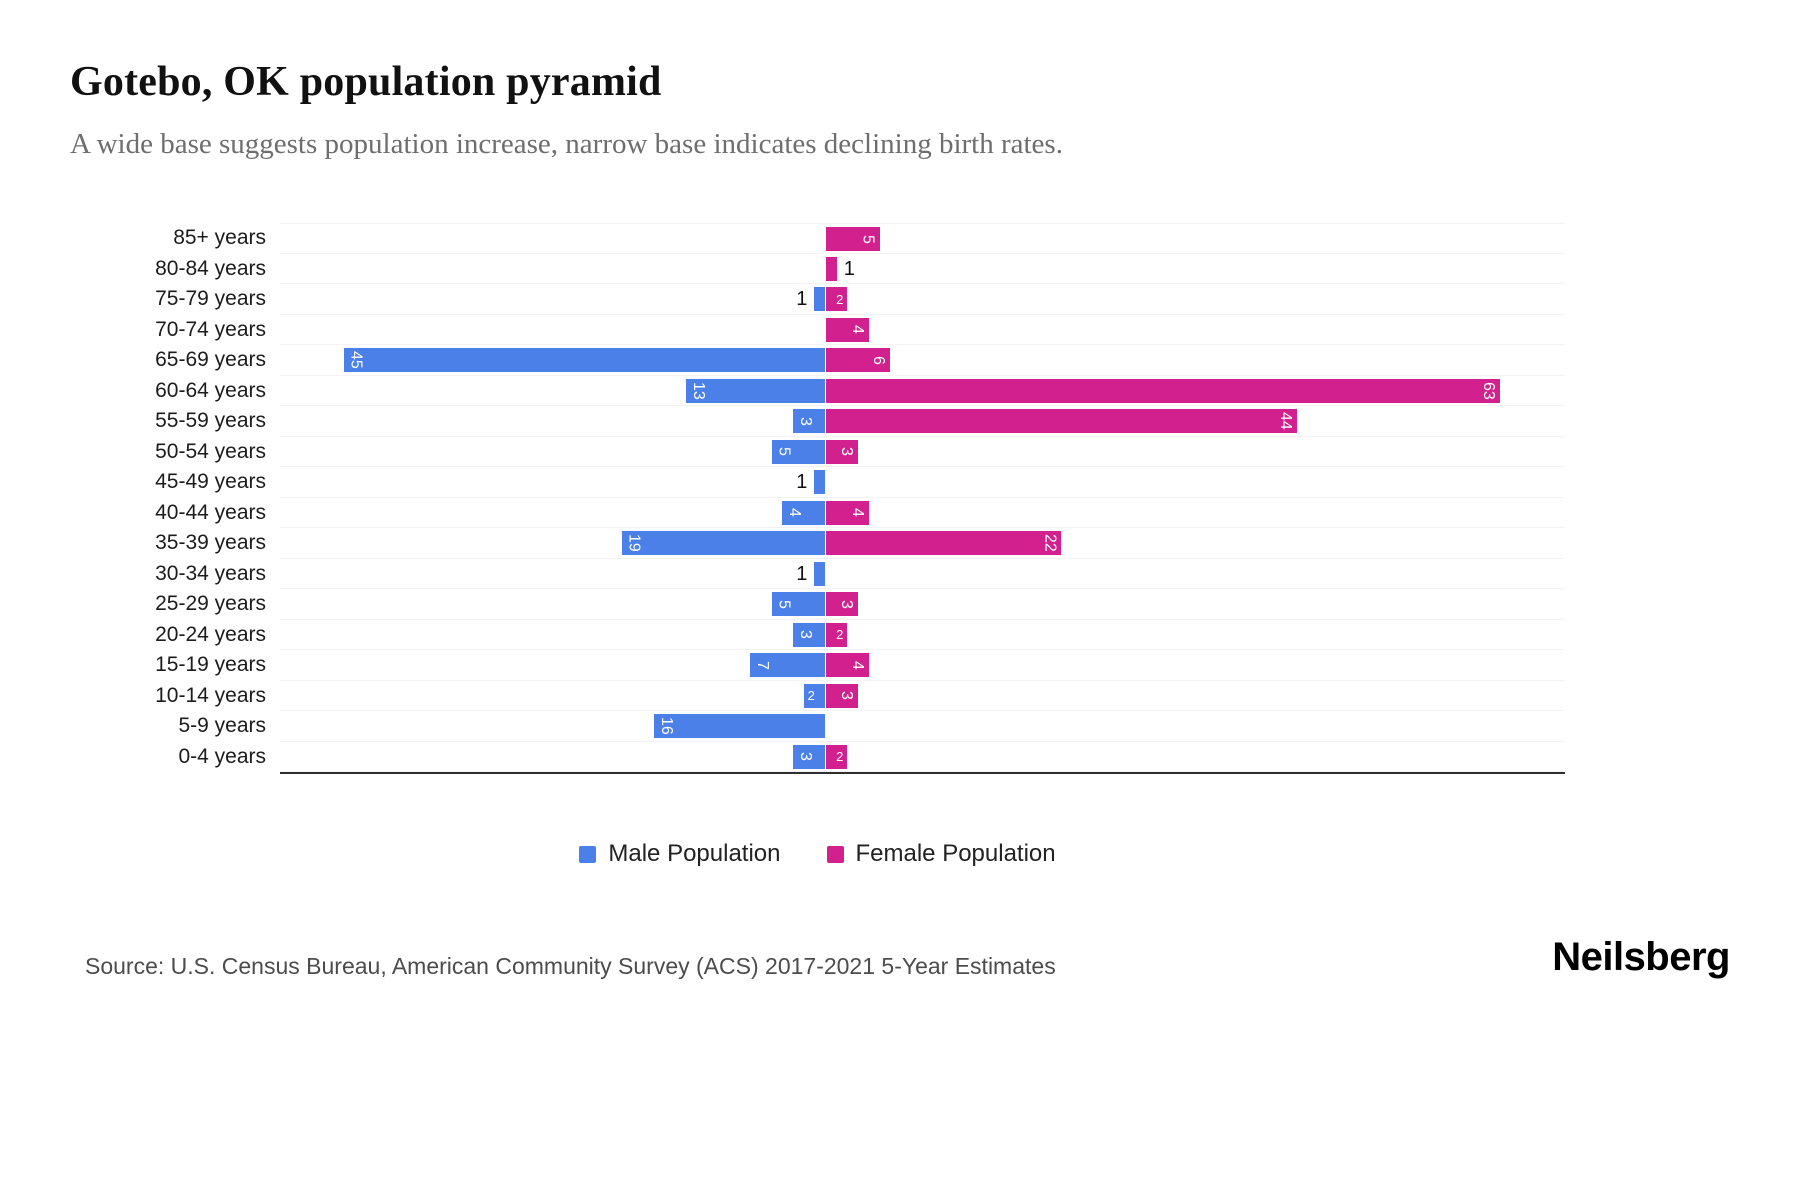 This screenshot has height=1200, width=1800. I want to click on legend-item-male: Male Population, so click(680, 854).